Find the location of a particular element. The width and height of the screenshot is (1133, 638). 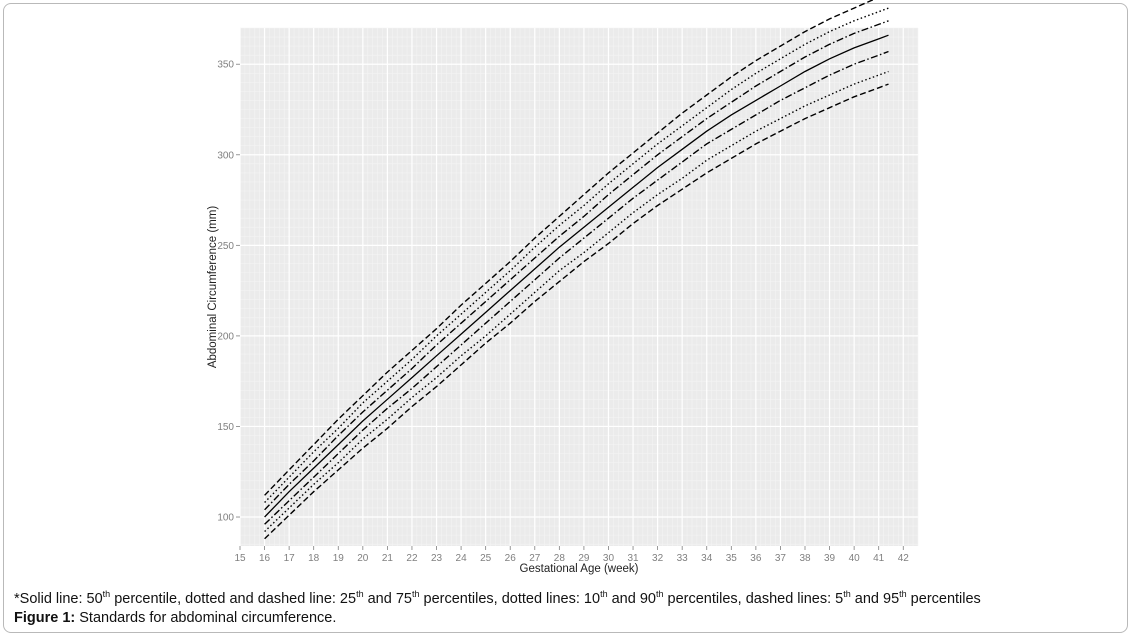

x-tick-label: 17 is located at coordinates (290, 558).